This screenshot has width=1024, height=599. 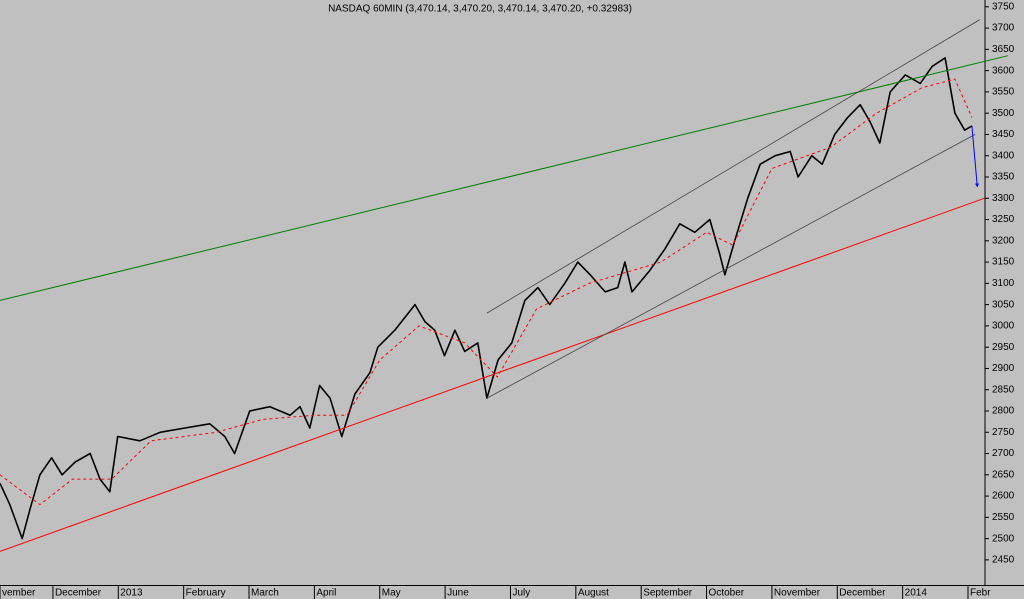 What do you see at coordinates (975, 156) in the screenshot?
I see `series-line` at bounding box center [975, 156].